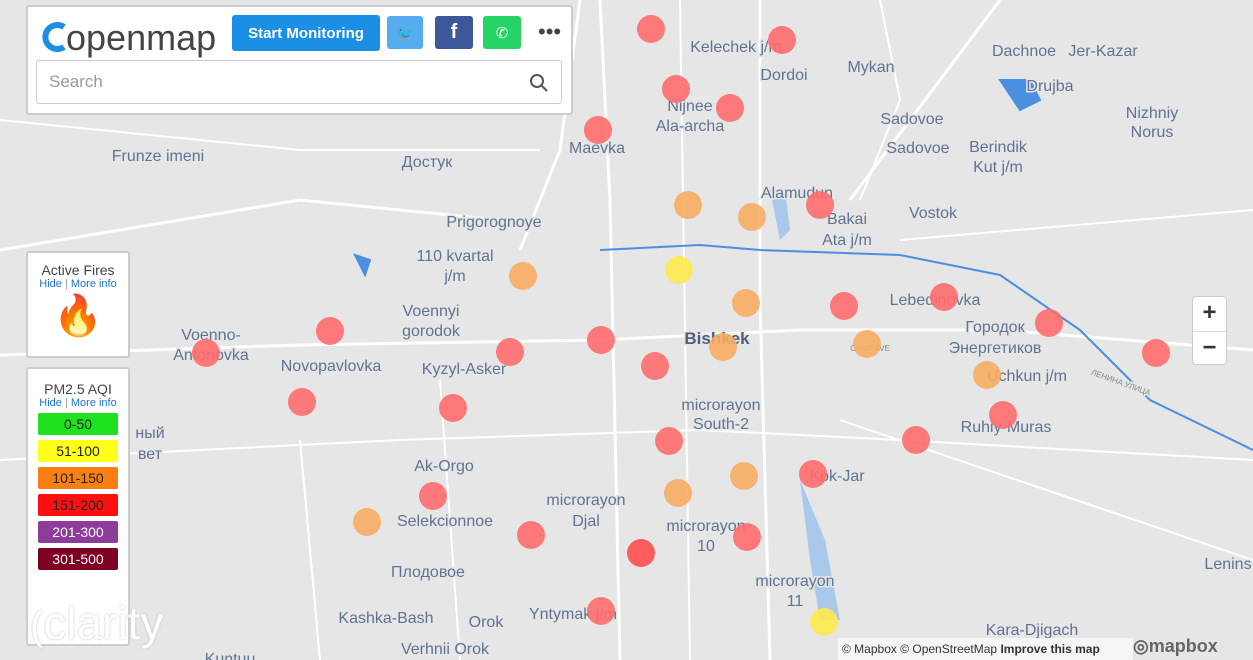 This screenshot has height=660, width=1253. Describe the element at coordinates (299, 82) in the screenshot. I see `search-box: Search` at that location.